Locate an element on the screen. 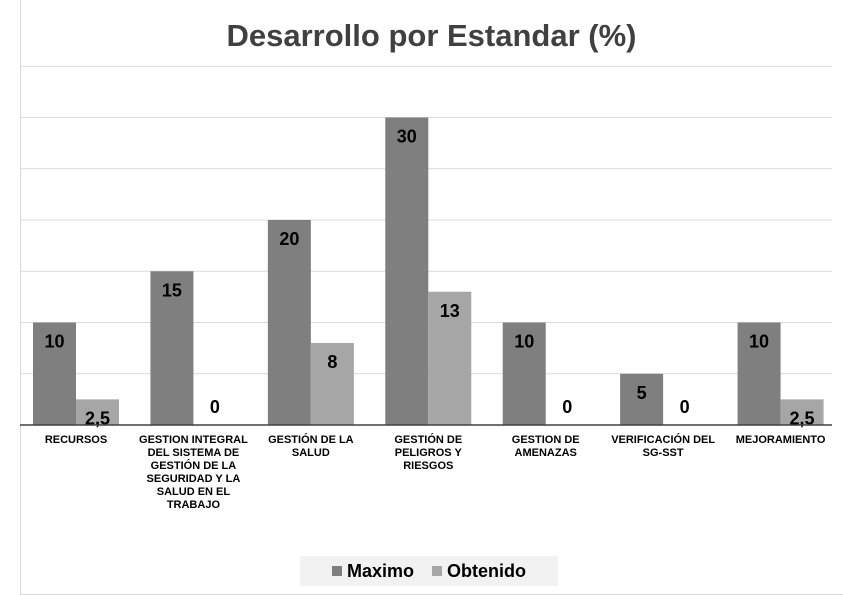  data-label-maximo: 5 is located at coordinates (642, 393).